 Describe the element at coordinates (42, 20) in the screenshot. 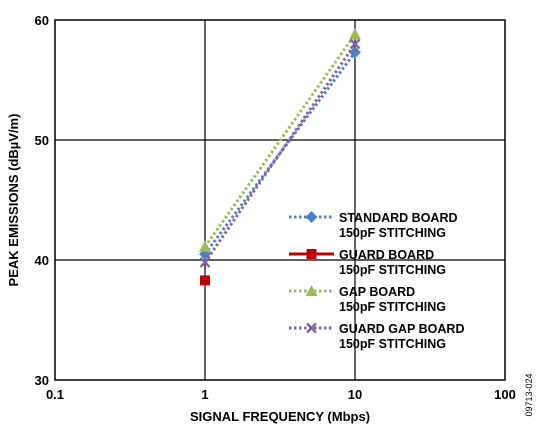

I see `y-tick-label: 60` at that location.